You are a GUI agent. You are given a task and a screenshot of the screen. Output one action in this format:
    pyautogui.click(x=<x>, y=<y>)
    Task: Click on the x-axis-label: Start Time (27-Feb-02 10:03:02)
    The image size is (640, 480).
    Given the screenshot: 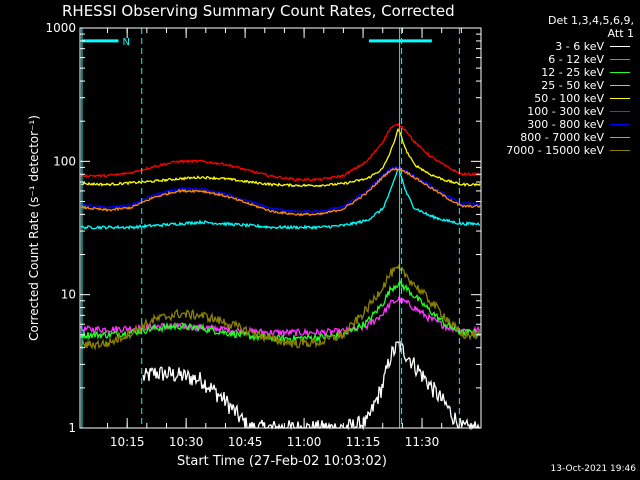 What is the action you would take?
    pyautogui.click(x=282, y=461)
    